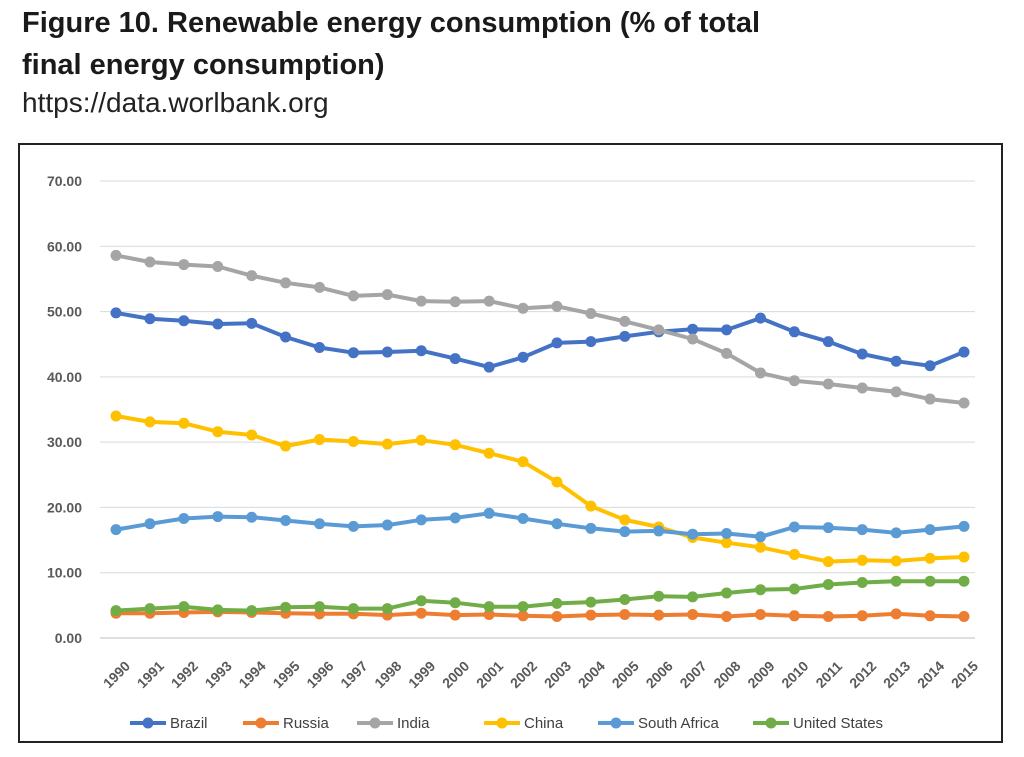  What do you see at coordinates (64, 442) in the screenshot?
I see `y-tick-label: 30.00` at bounding box center [64, 442].